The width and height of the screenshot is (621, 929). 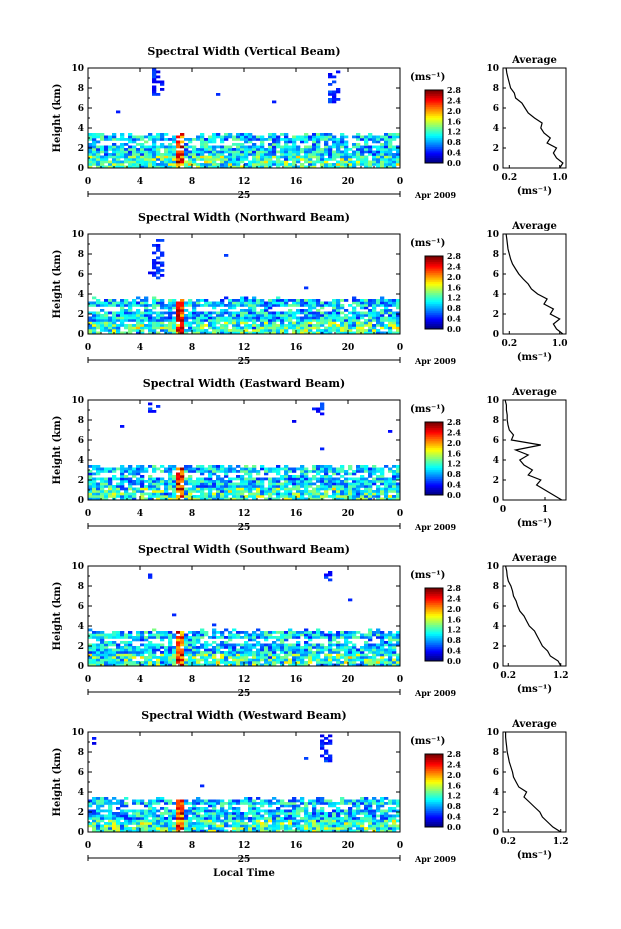 I want to click on average-y-tick-label: 8, so click(x=496, y=587).